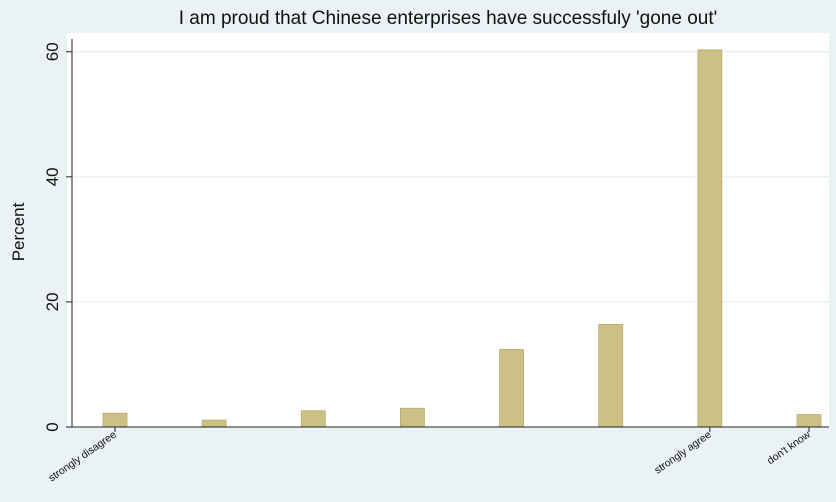 The image size is (836, 502). Describe the element at coordinates (52, 51) in the screenshot. I see `y-tick-label: 60` at that location.